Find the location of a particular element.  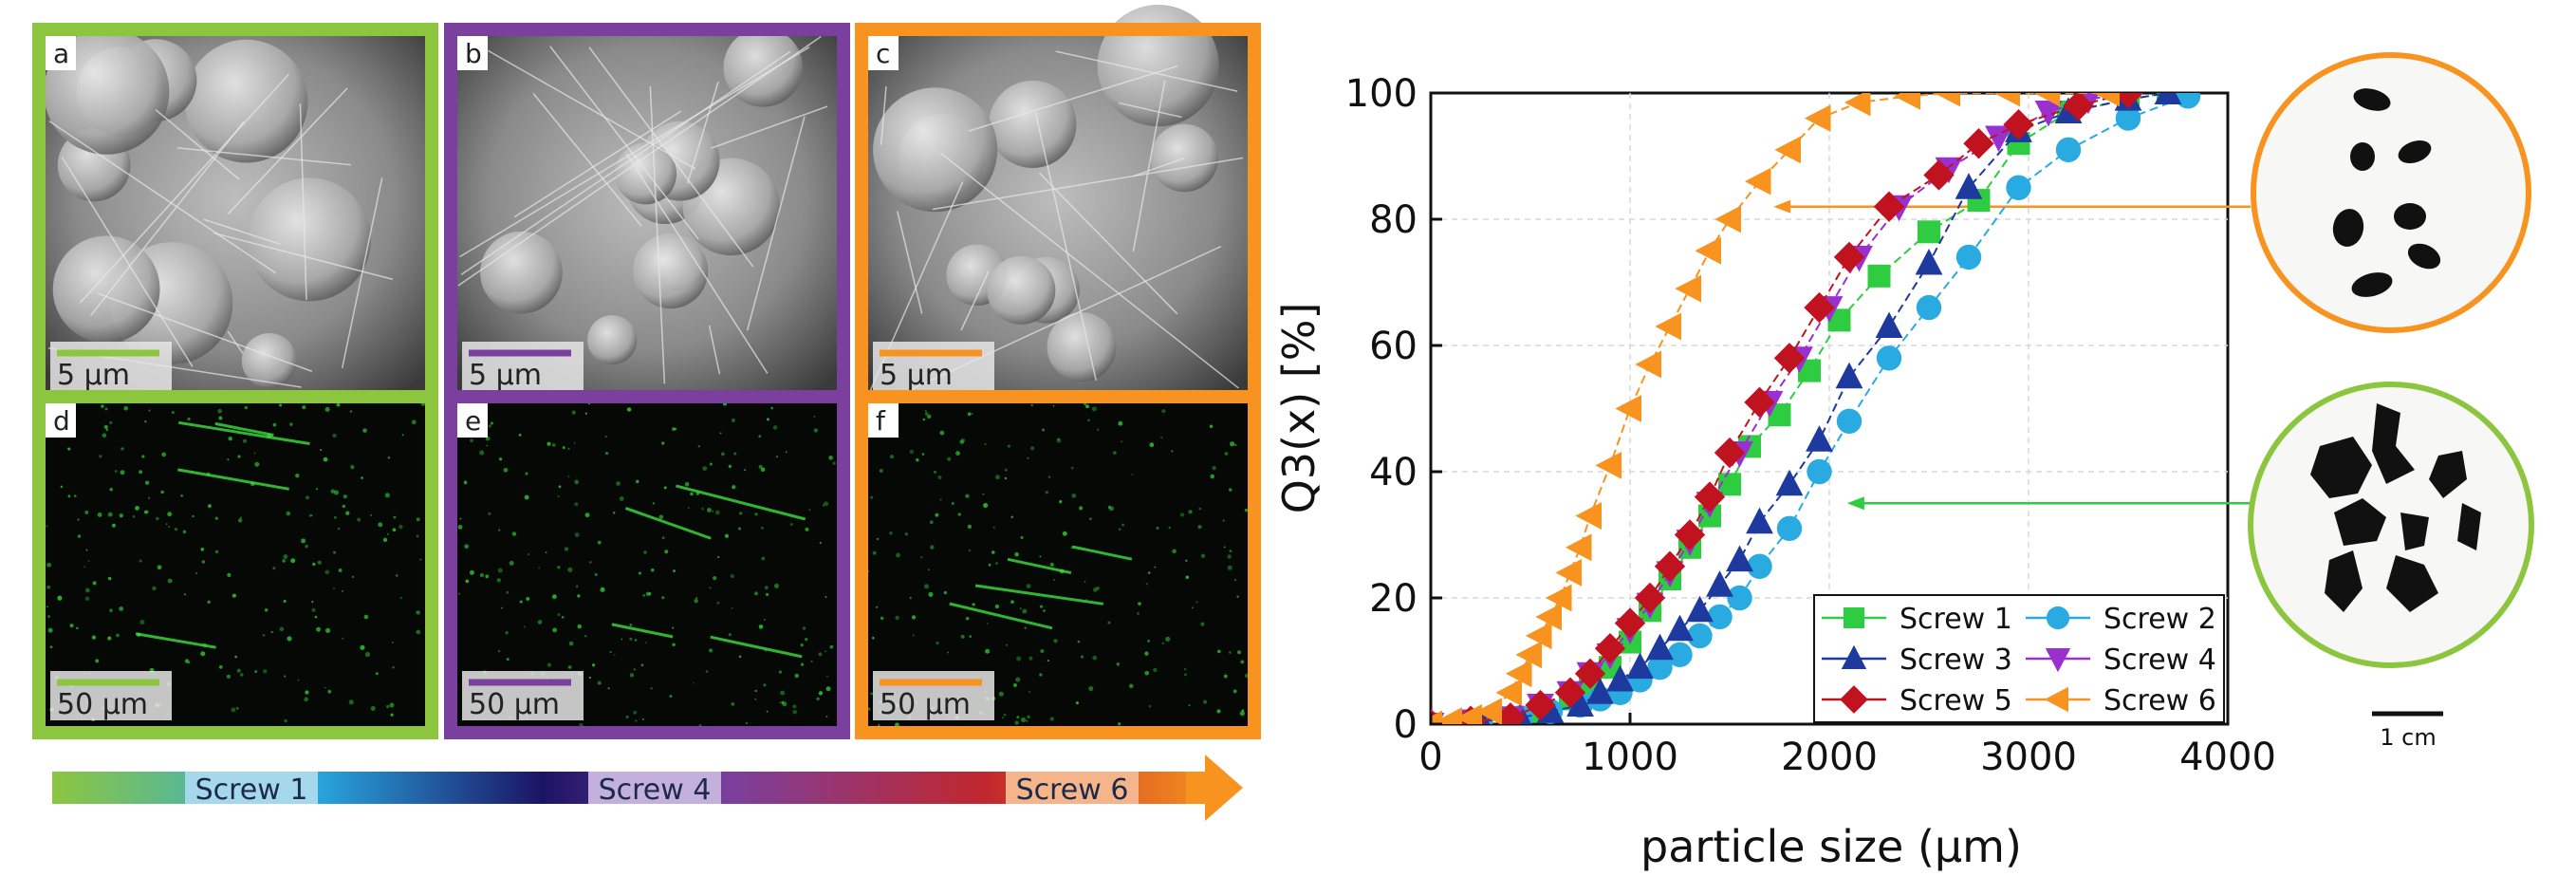

fiber-signal is located at coordinates (668, 523).